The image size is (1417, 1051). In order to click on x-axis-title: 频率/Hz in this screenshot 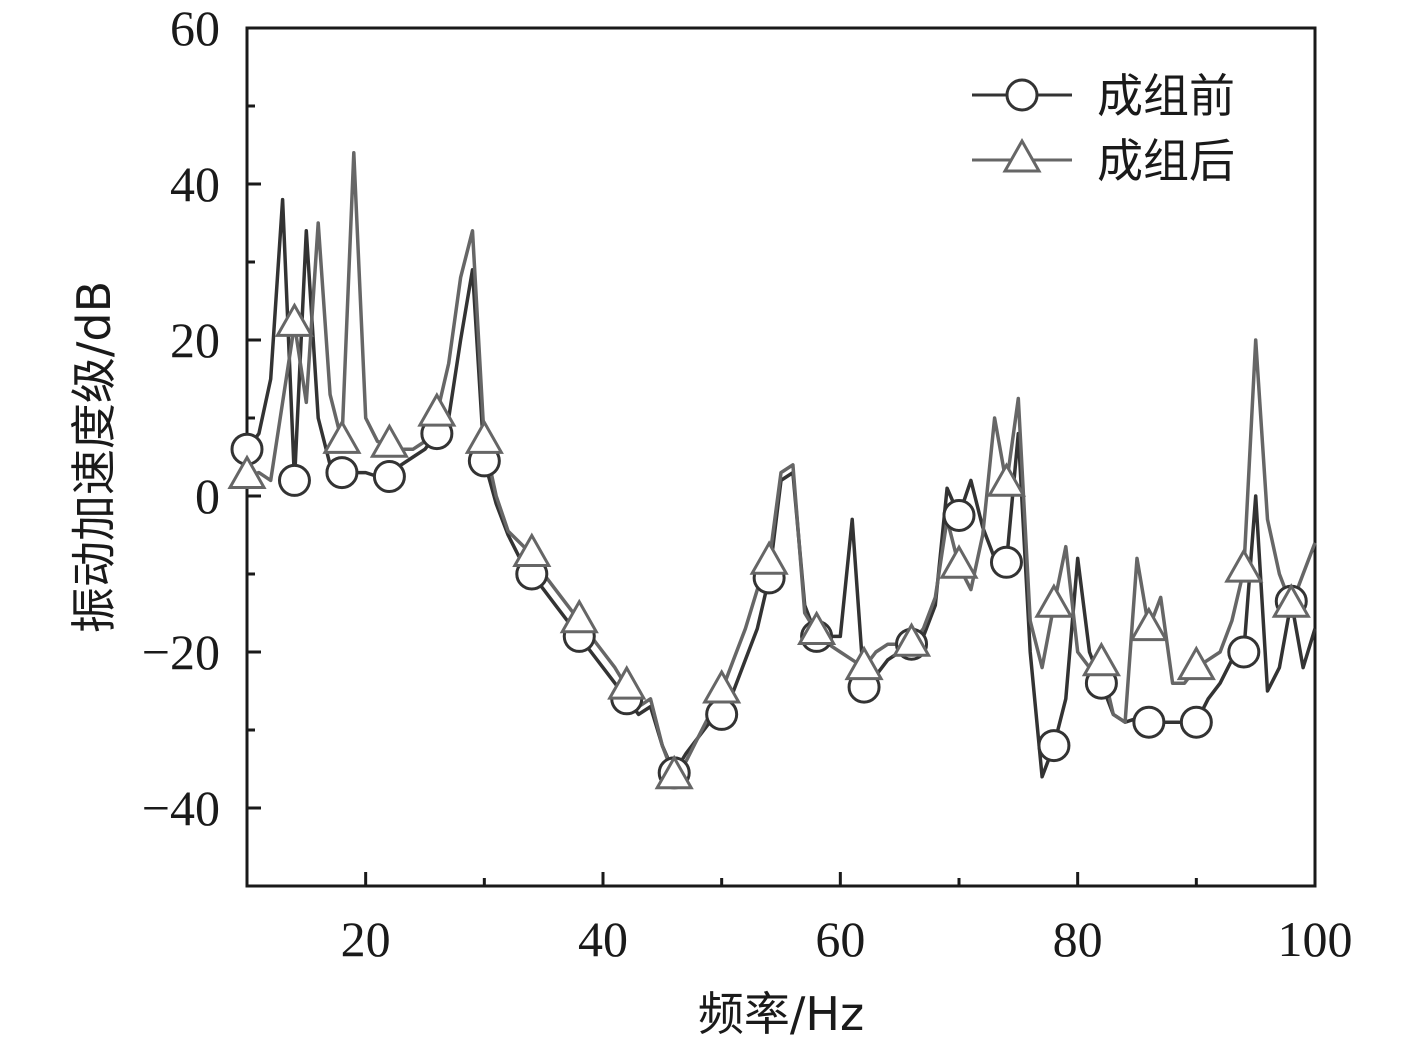, I will do `click(781, 1014)`.